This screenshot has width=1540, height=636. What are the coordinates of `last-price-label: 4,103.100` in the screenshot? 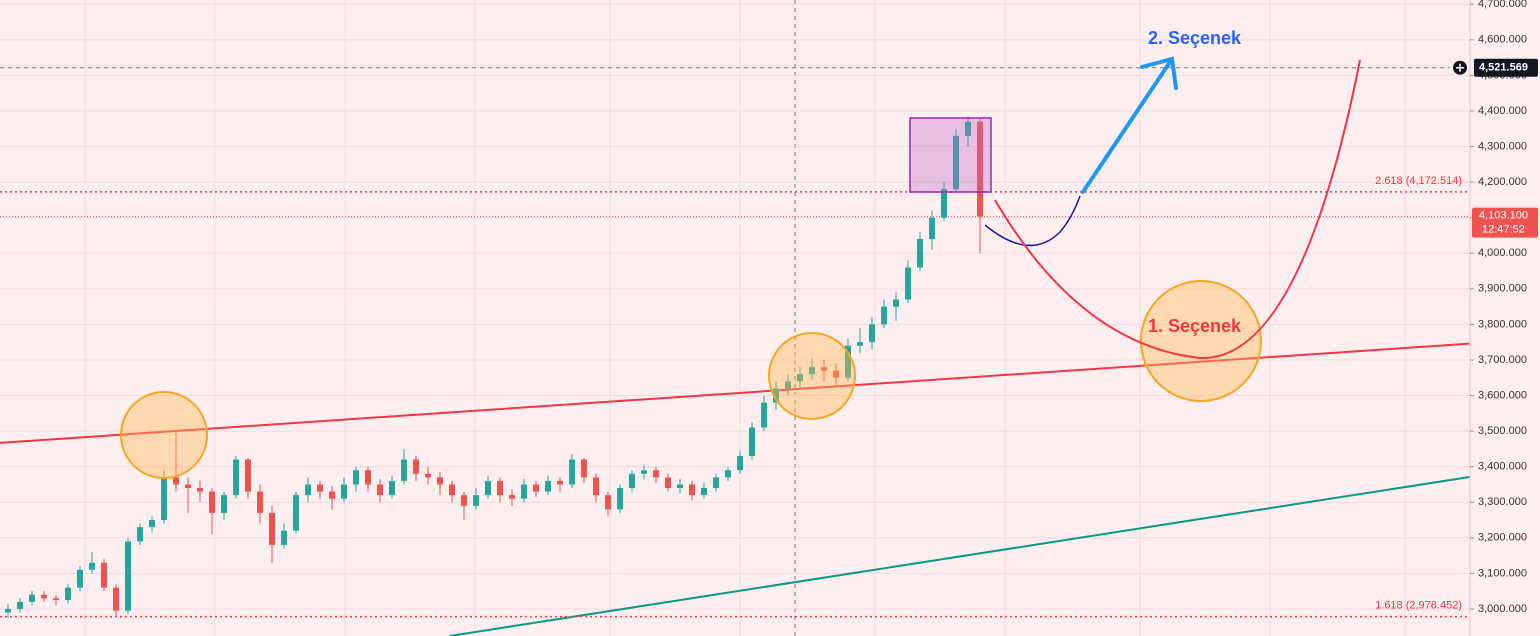 It's located at (1503, 215).